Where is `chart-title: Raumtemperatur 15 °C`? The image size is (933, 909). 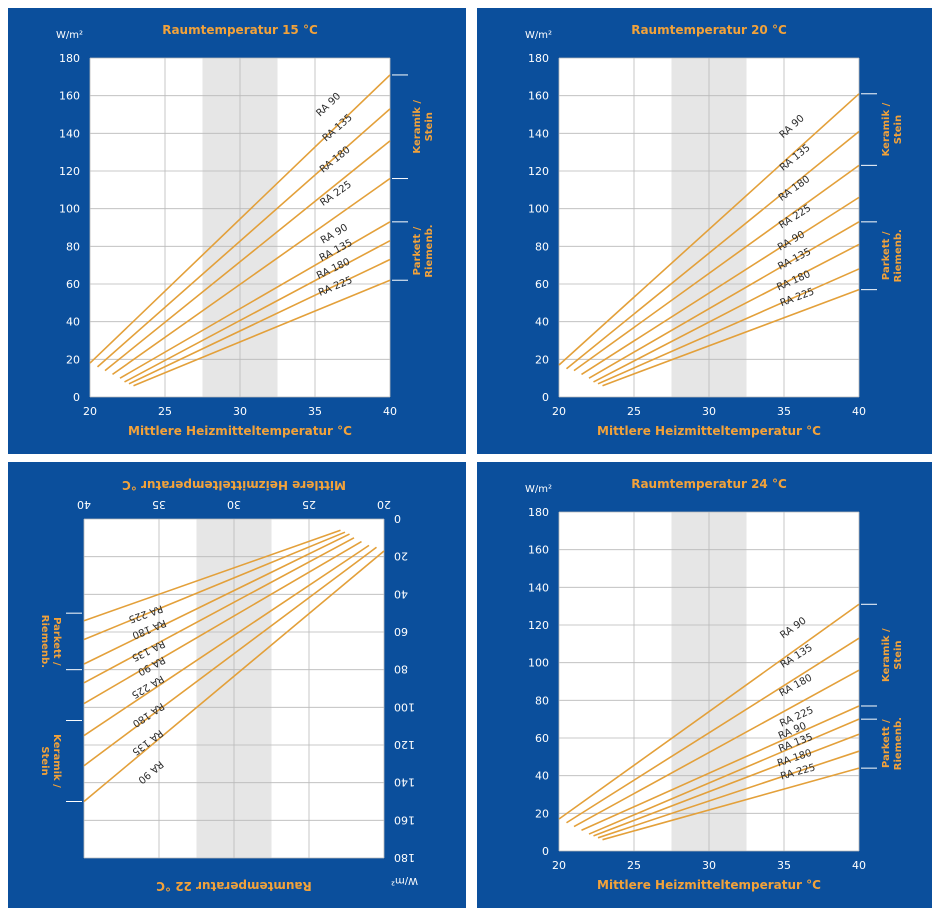 chart-title: Raumtemperatur 15 °C is located at coordinates (240, 30).